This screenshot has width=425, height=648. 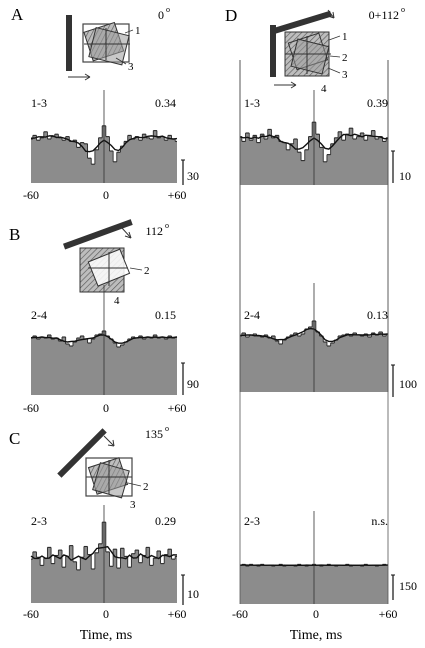 What do you see at coordinates (252, 103) in the screenshot?
I see `pair-label-d1: 1-3` at bounding box center [252, 103].